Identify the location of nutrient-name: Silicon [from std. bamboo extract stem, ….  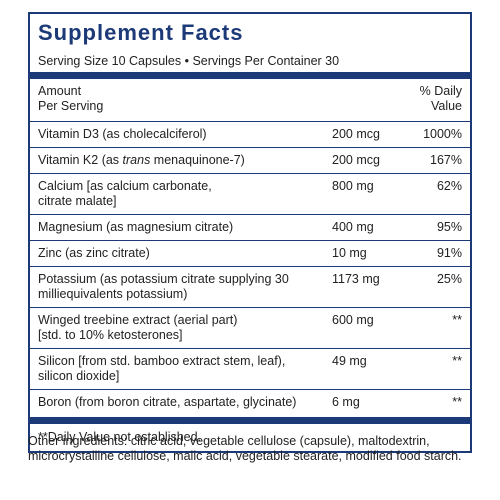
(250, 369).